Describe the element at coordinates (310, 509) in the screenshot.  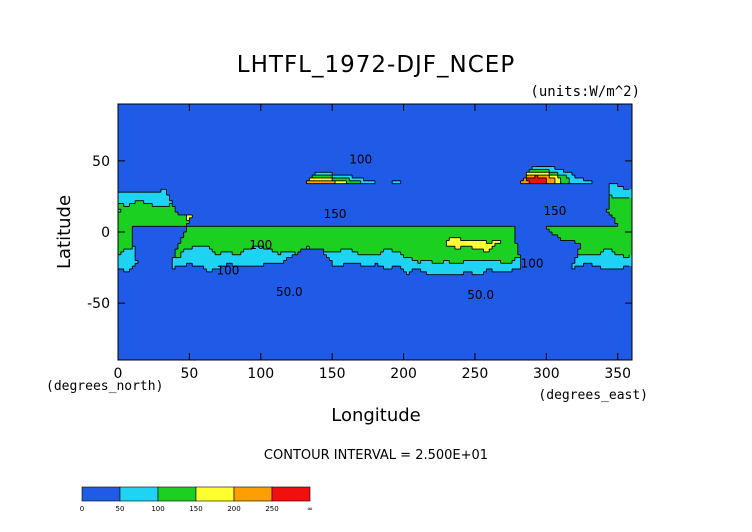
I see `colorbar-level-label: ∞` at that location.